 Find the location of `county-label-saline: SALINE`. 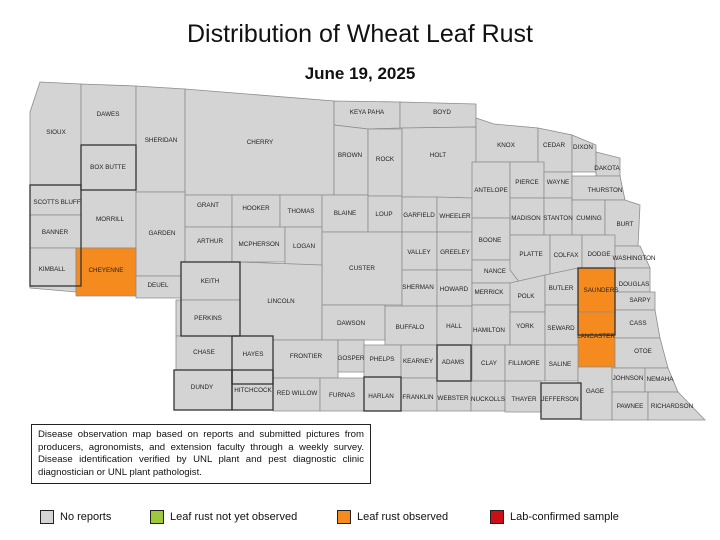

county-label-saline: SALINE is located at coordinates (560, 364).